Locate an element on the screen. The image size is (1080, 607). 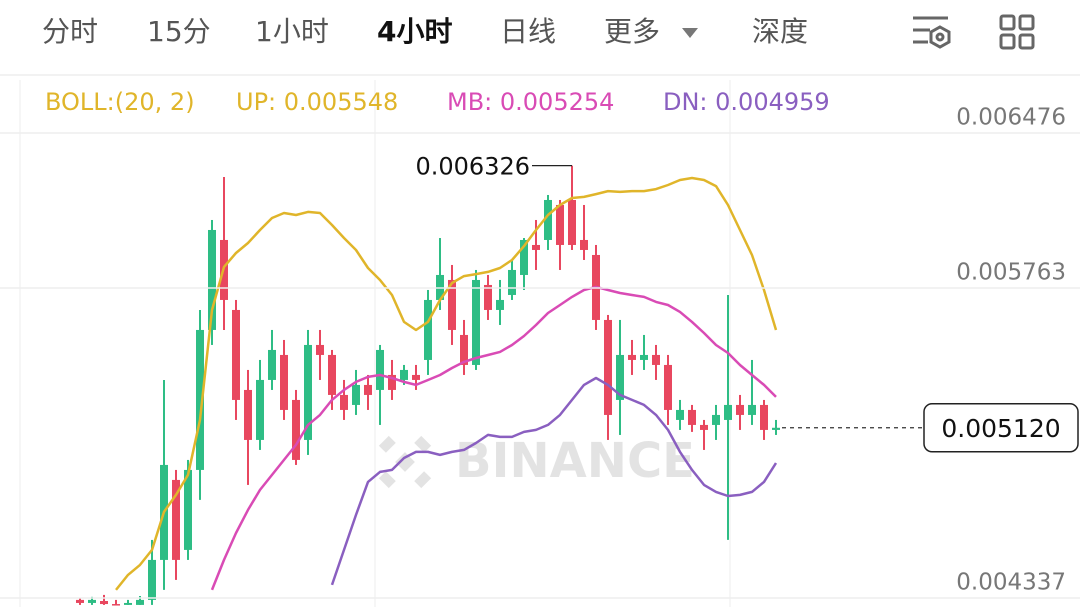
tab: 4小时 is located at coordinates (414, 31).